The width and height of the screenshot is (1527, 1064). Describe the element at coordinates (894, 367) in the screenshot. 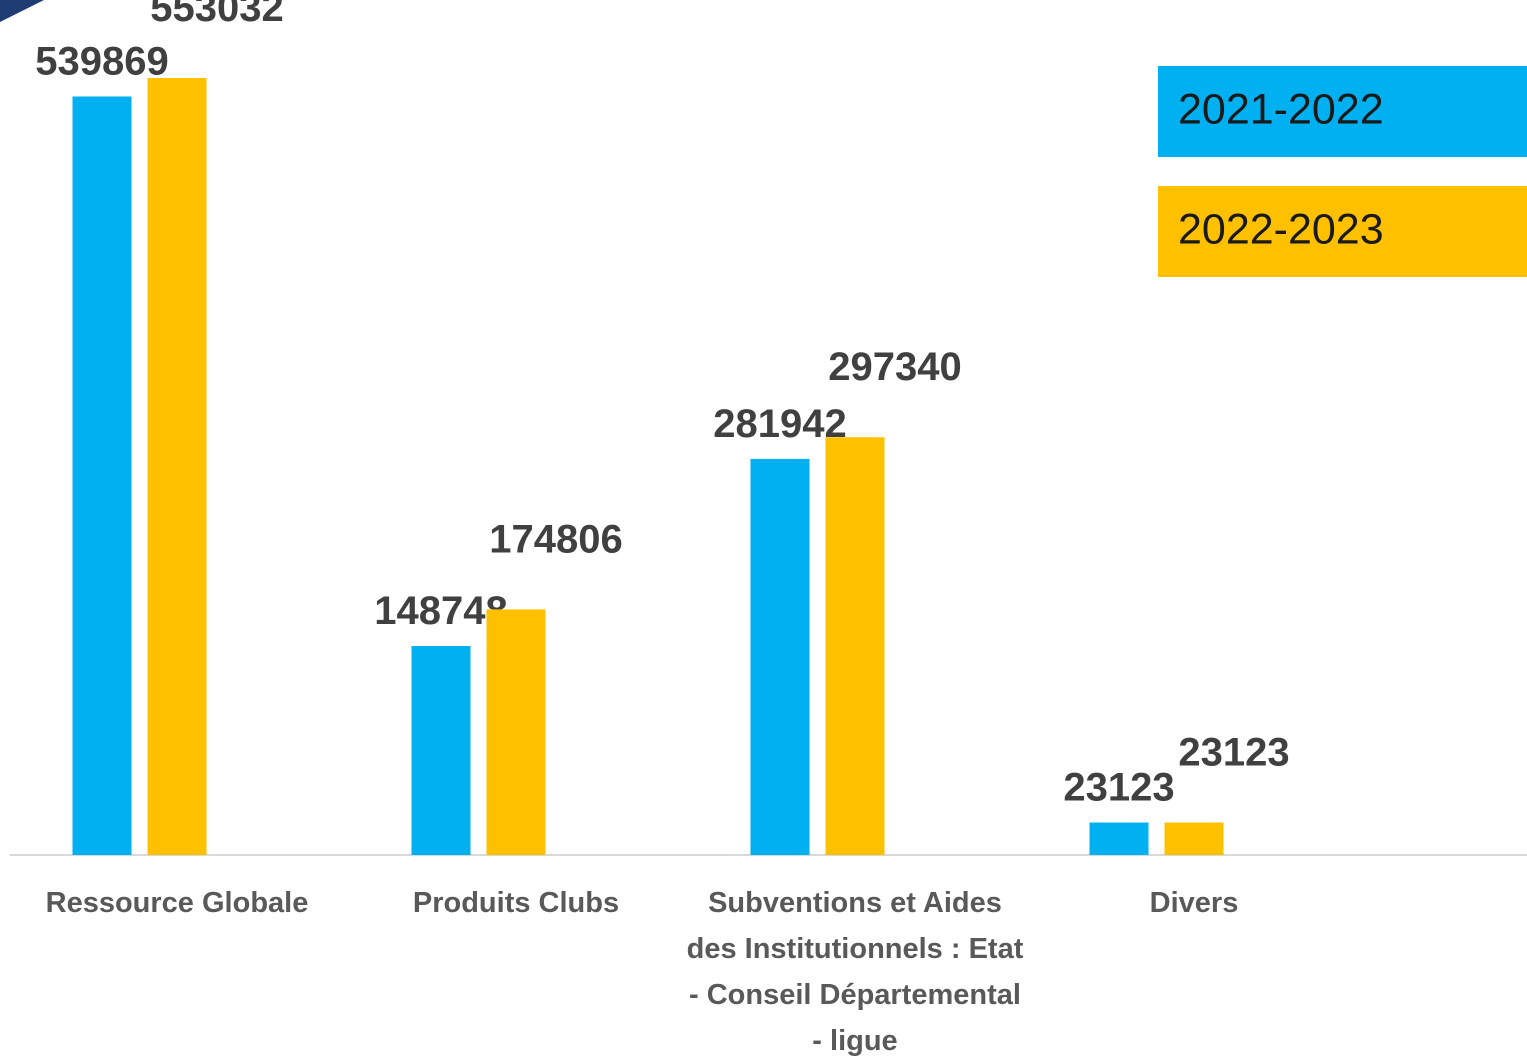

I see `value-label: 297340` at that location.